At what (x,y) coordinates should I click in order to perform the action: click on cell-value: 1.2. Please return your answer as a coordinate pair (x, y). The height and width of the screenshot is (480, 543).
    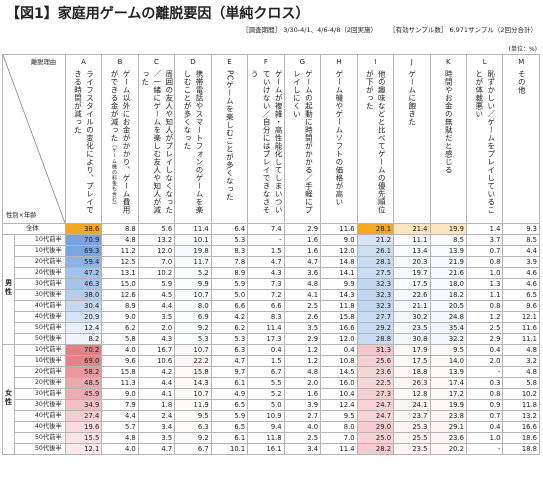
    Looking at the image, I should click on (302, 350).